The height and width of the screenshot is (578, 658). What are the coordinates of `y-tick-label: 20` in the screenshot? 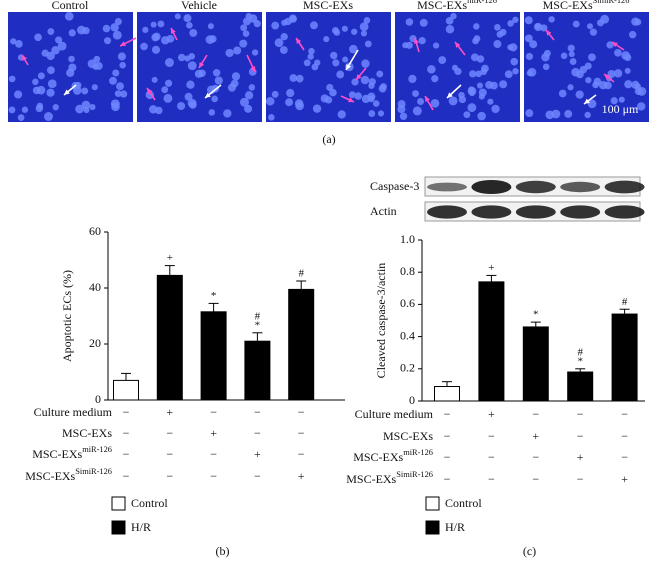 It's located at (95, 343).